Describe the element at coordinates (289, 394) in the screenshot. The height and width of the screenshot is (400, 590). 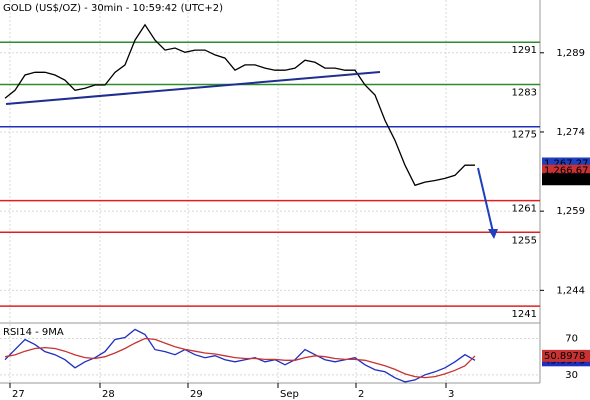
I see `x-tick-label: Sep` at that location.